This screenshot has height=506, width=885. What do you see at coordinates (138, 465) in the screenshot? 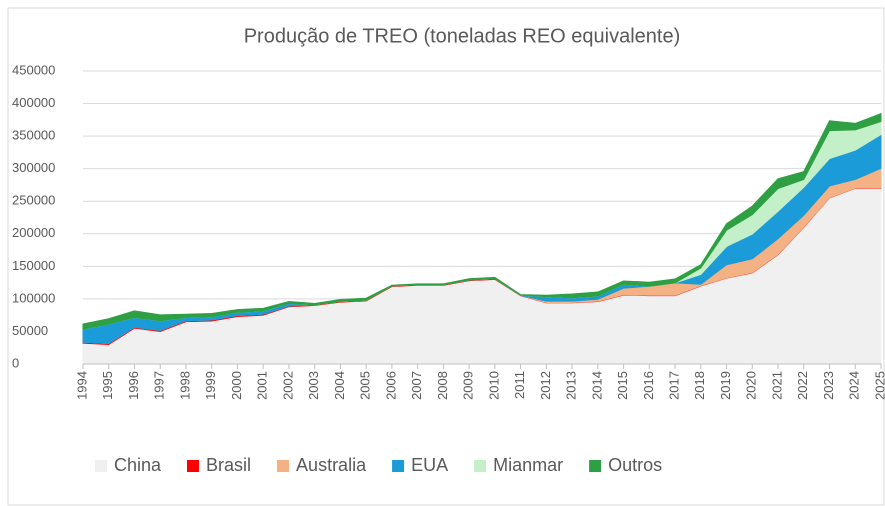
I see `legend-label: China` at bounding box center [138, 465].